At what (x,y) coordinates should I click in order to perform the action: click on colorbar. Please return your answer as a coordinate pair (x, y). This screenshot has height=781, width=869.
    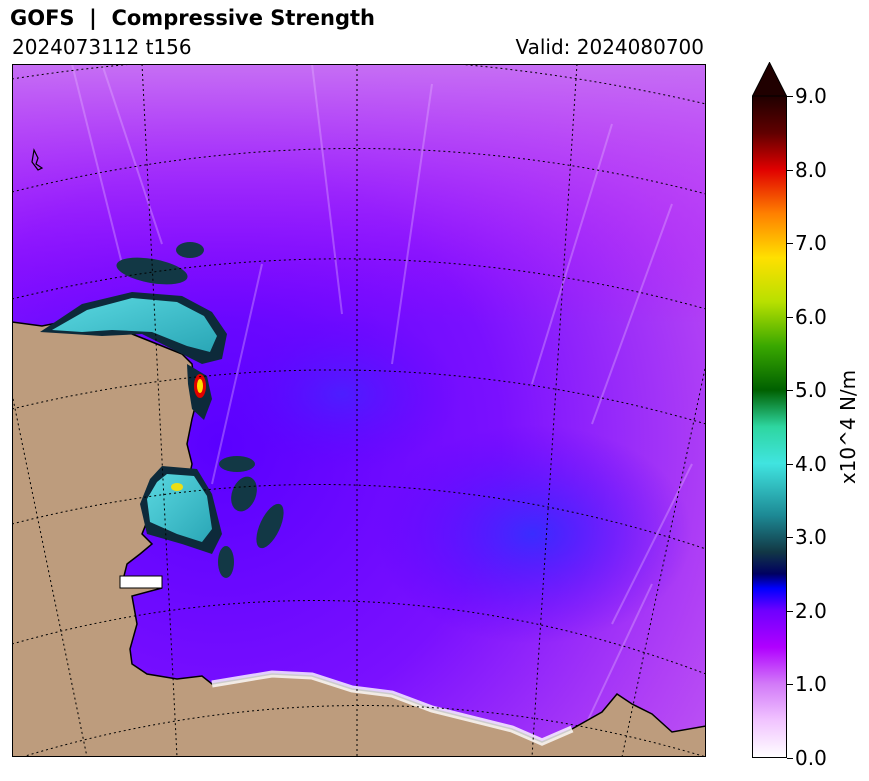
    Looking at the image, I should click on (769, 409).